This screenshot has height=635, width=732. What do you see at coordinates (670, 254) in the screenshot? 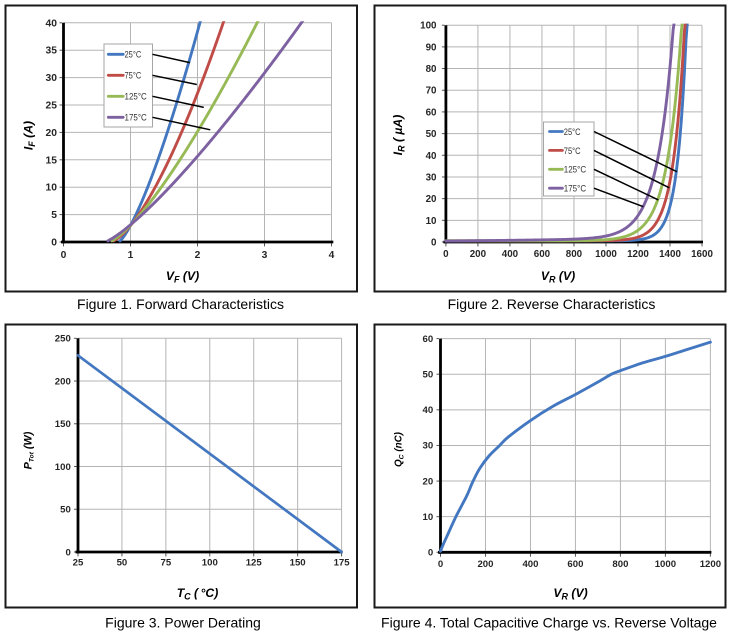
I see `svg-text: 1400` at bounding box center [670, 254].